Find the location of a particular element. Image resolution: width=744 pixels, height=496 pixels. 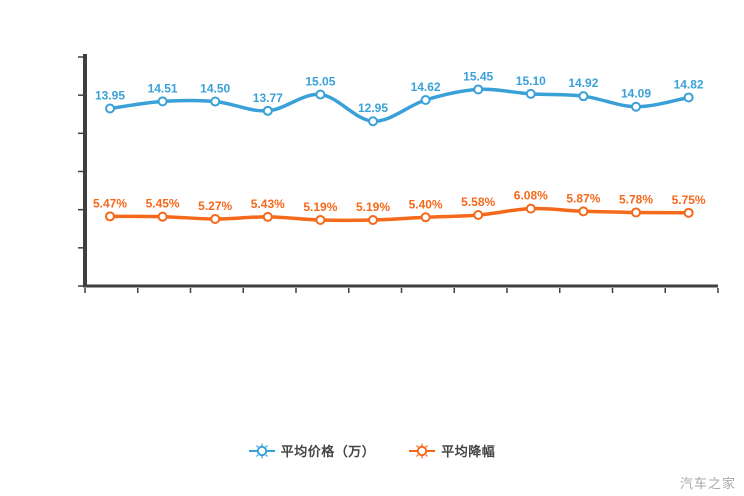

data-point-label: 15.05 is located at coordinates (320, 82).